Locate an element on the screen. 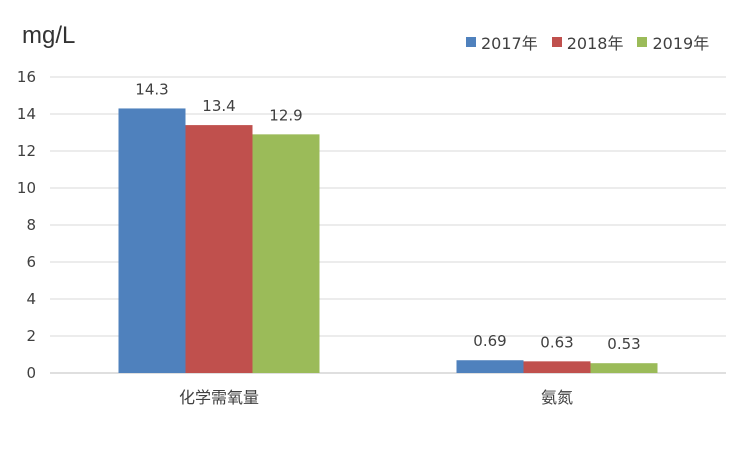 This screenshot has width=750, height=450. legend-item-2018: 2018年 is located at coordinates (587, 42).